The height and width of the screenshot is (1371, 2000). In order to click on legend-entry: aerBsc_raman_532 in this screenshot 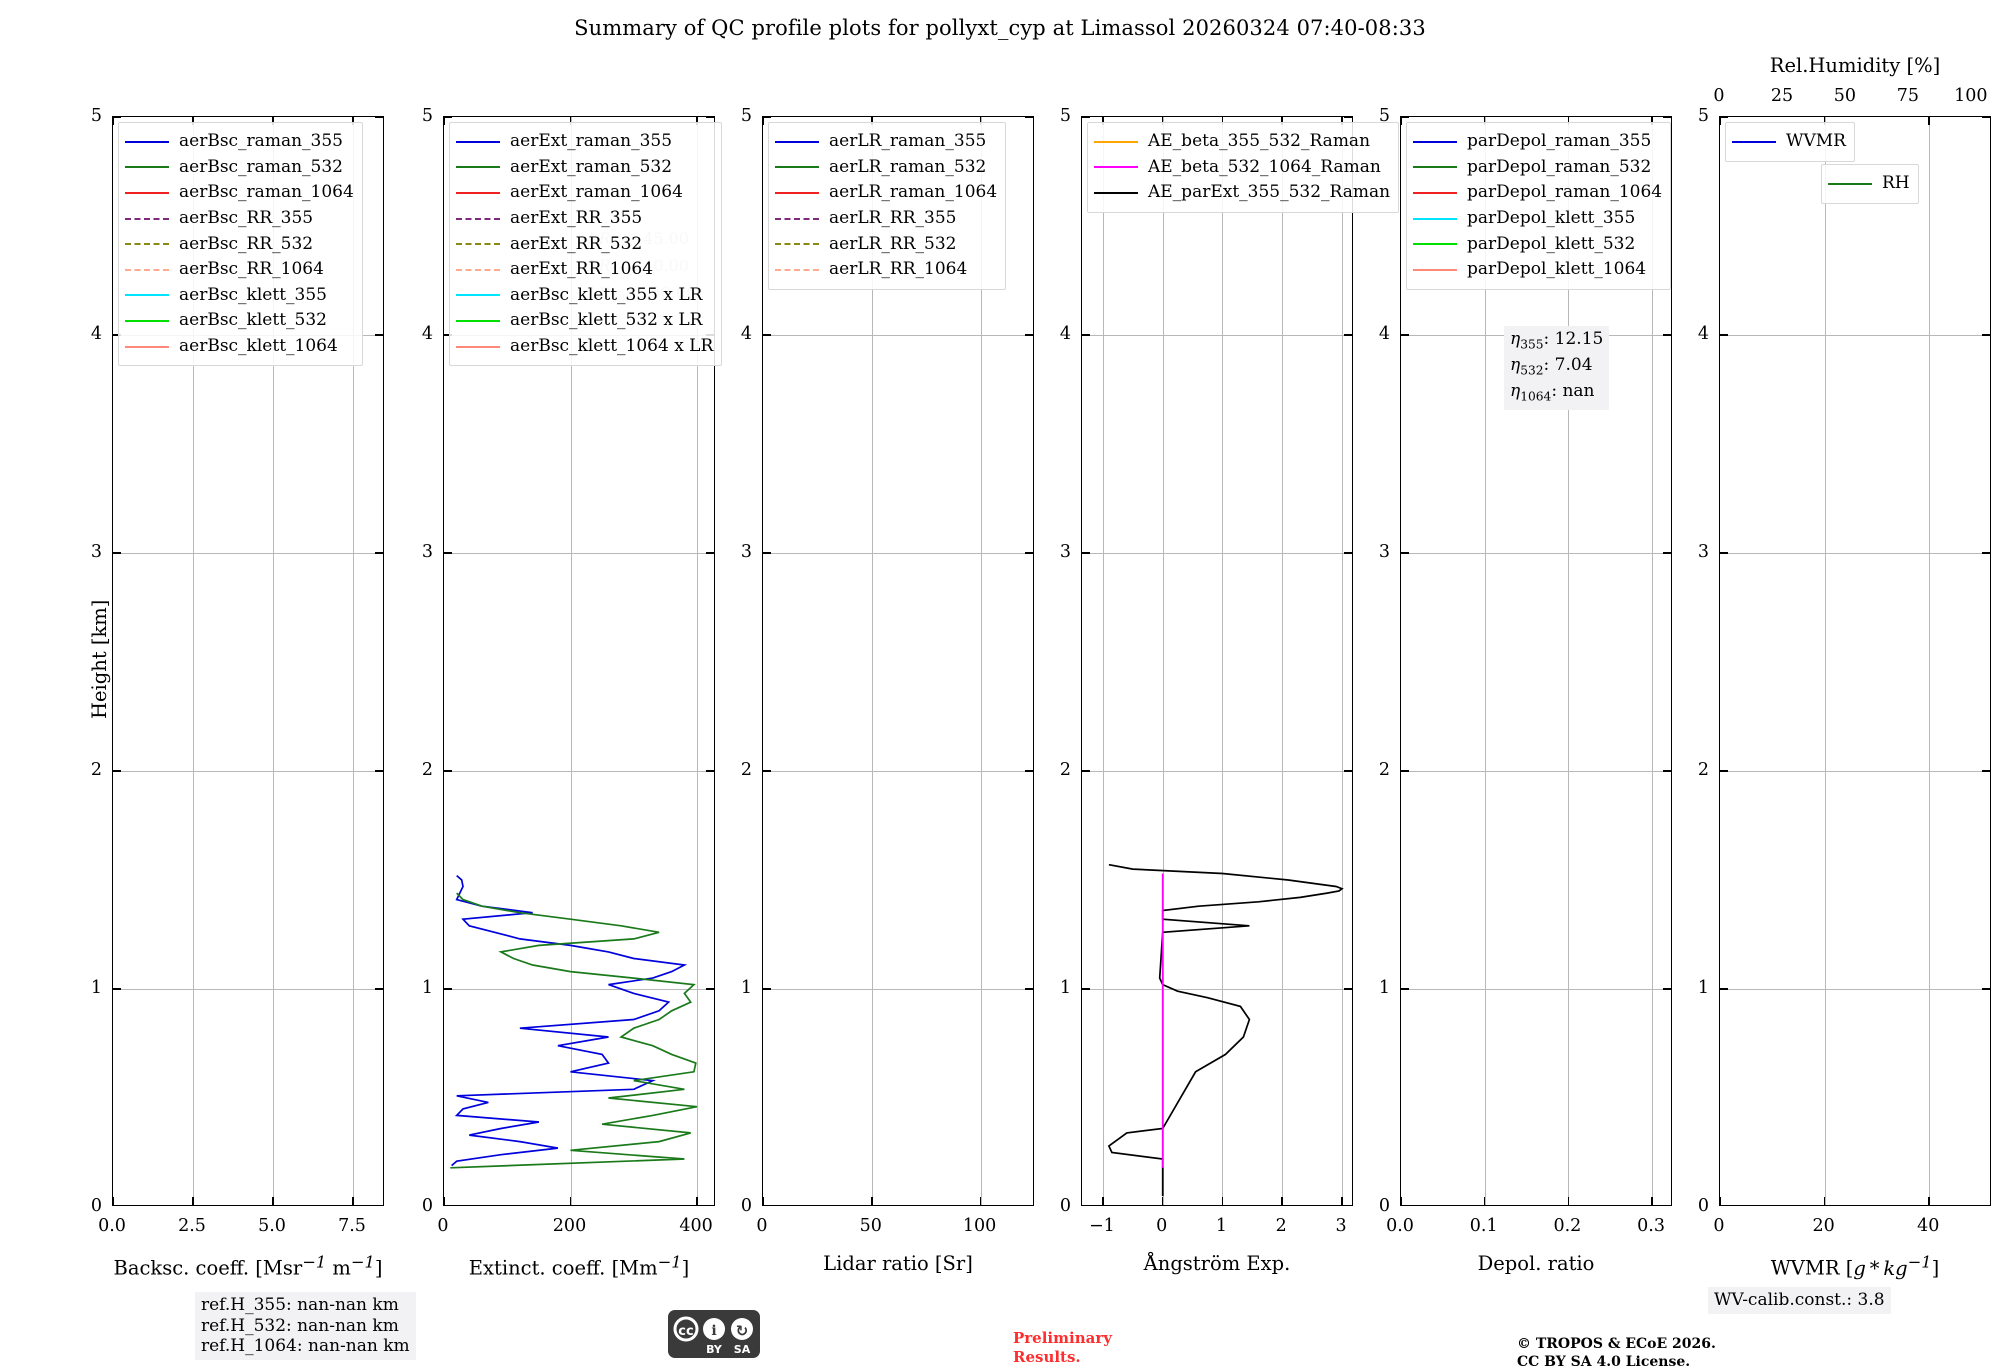, I will do `click(239, 168)`.